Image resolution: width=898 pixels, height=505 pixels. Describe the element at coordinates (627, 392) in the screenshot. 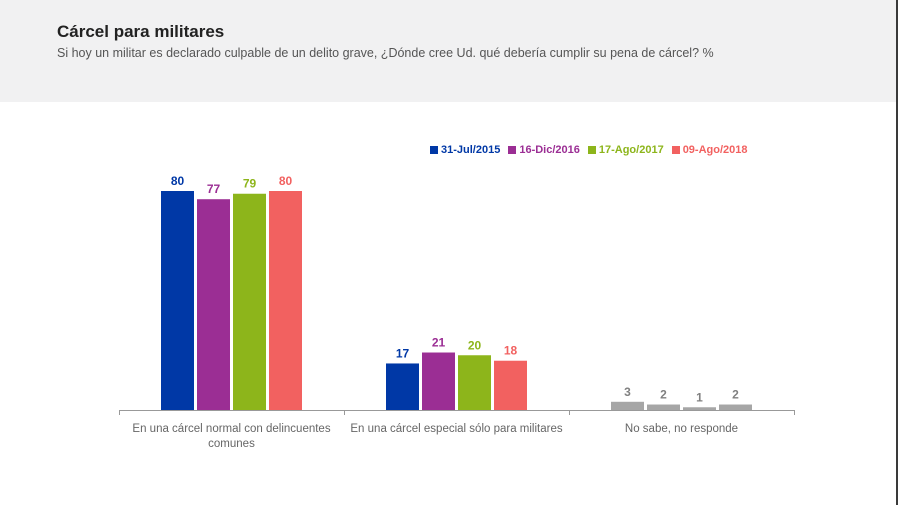

I see `data-label-3-1: 3` at that location.